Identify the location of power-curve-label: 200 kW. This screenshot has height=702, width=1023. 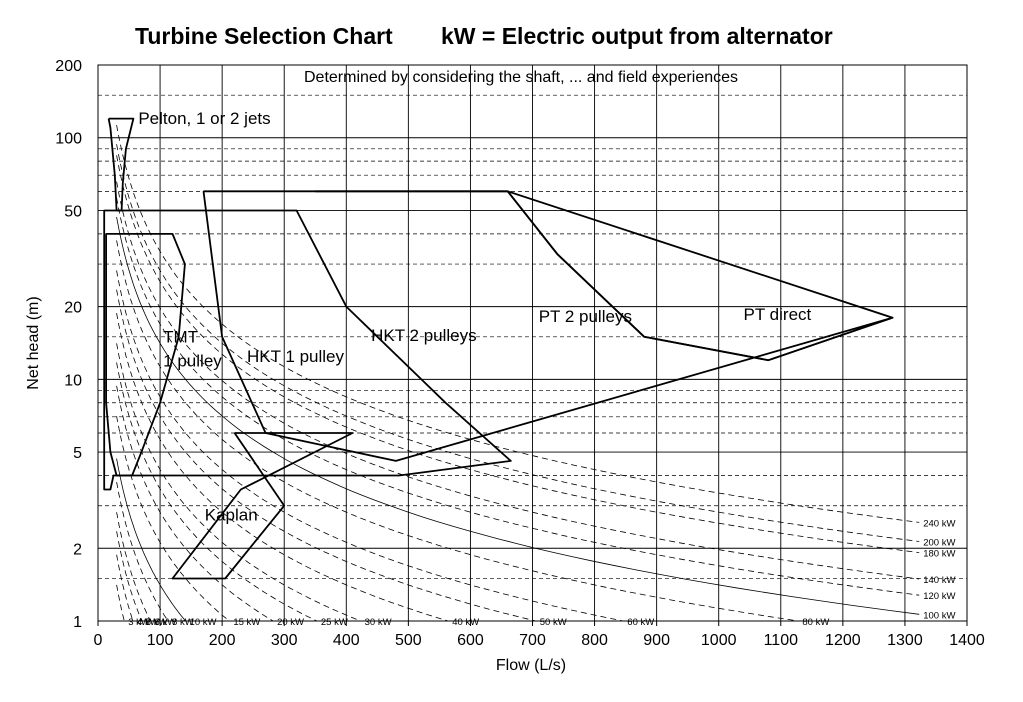
(939, 543).